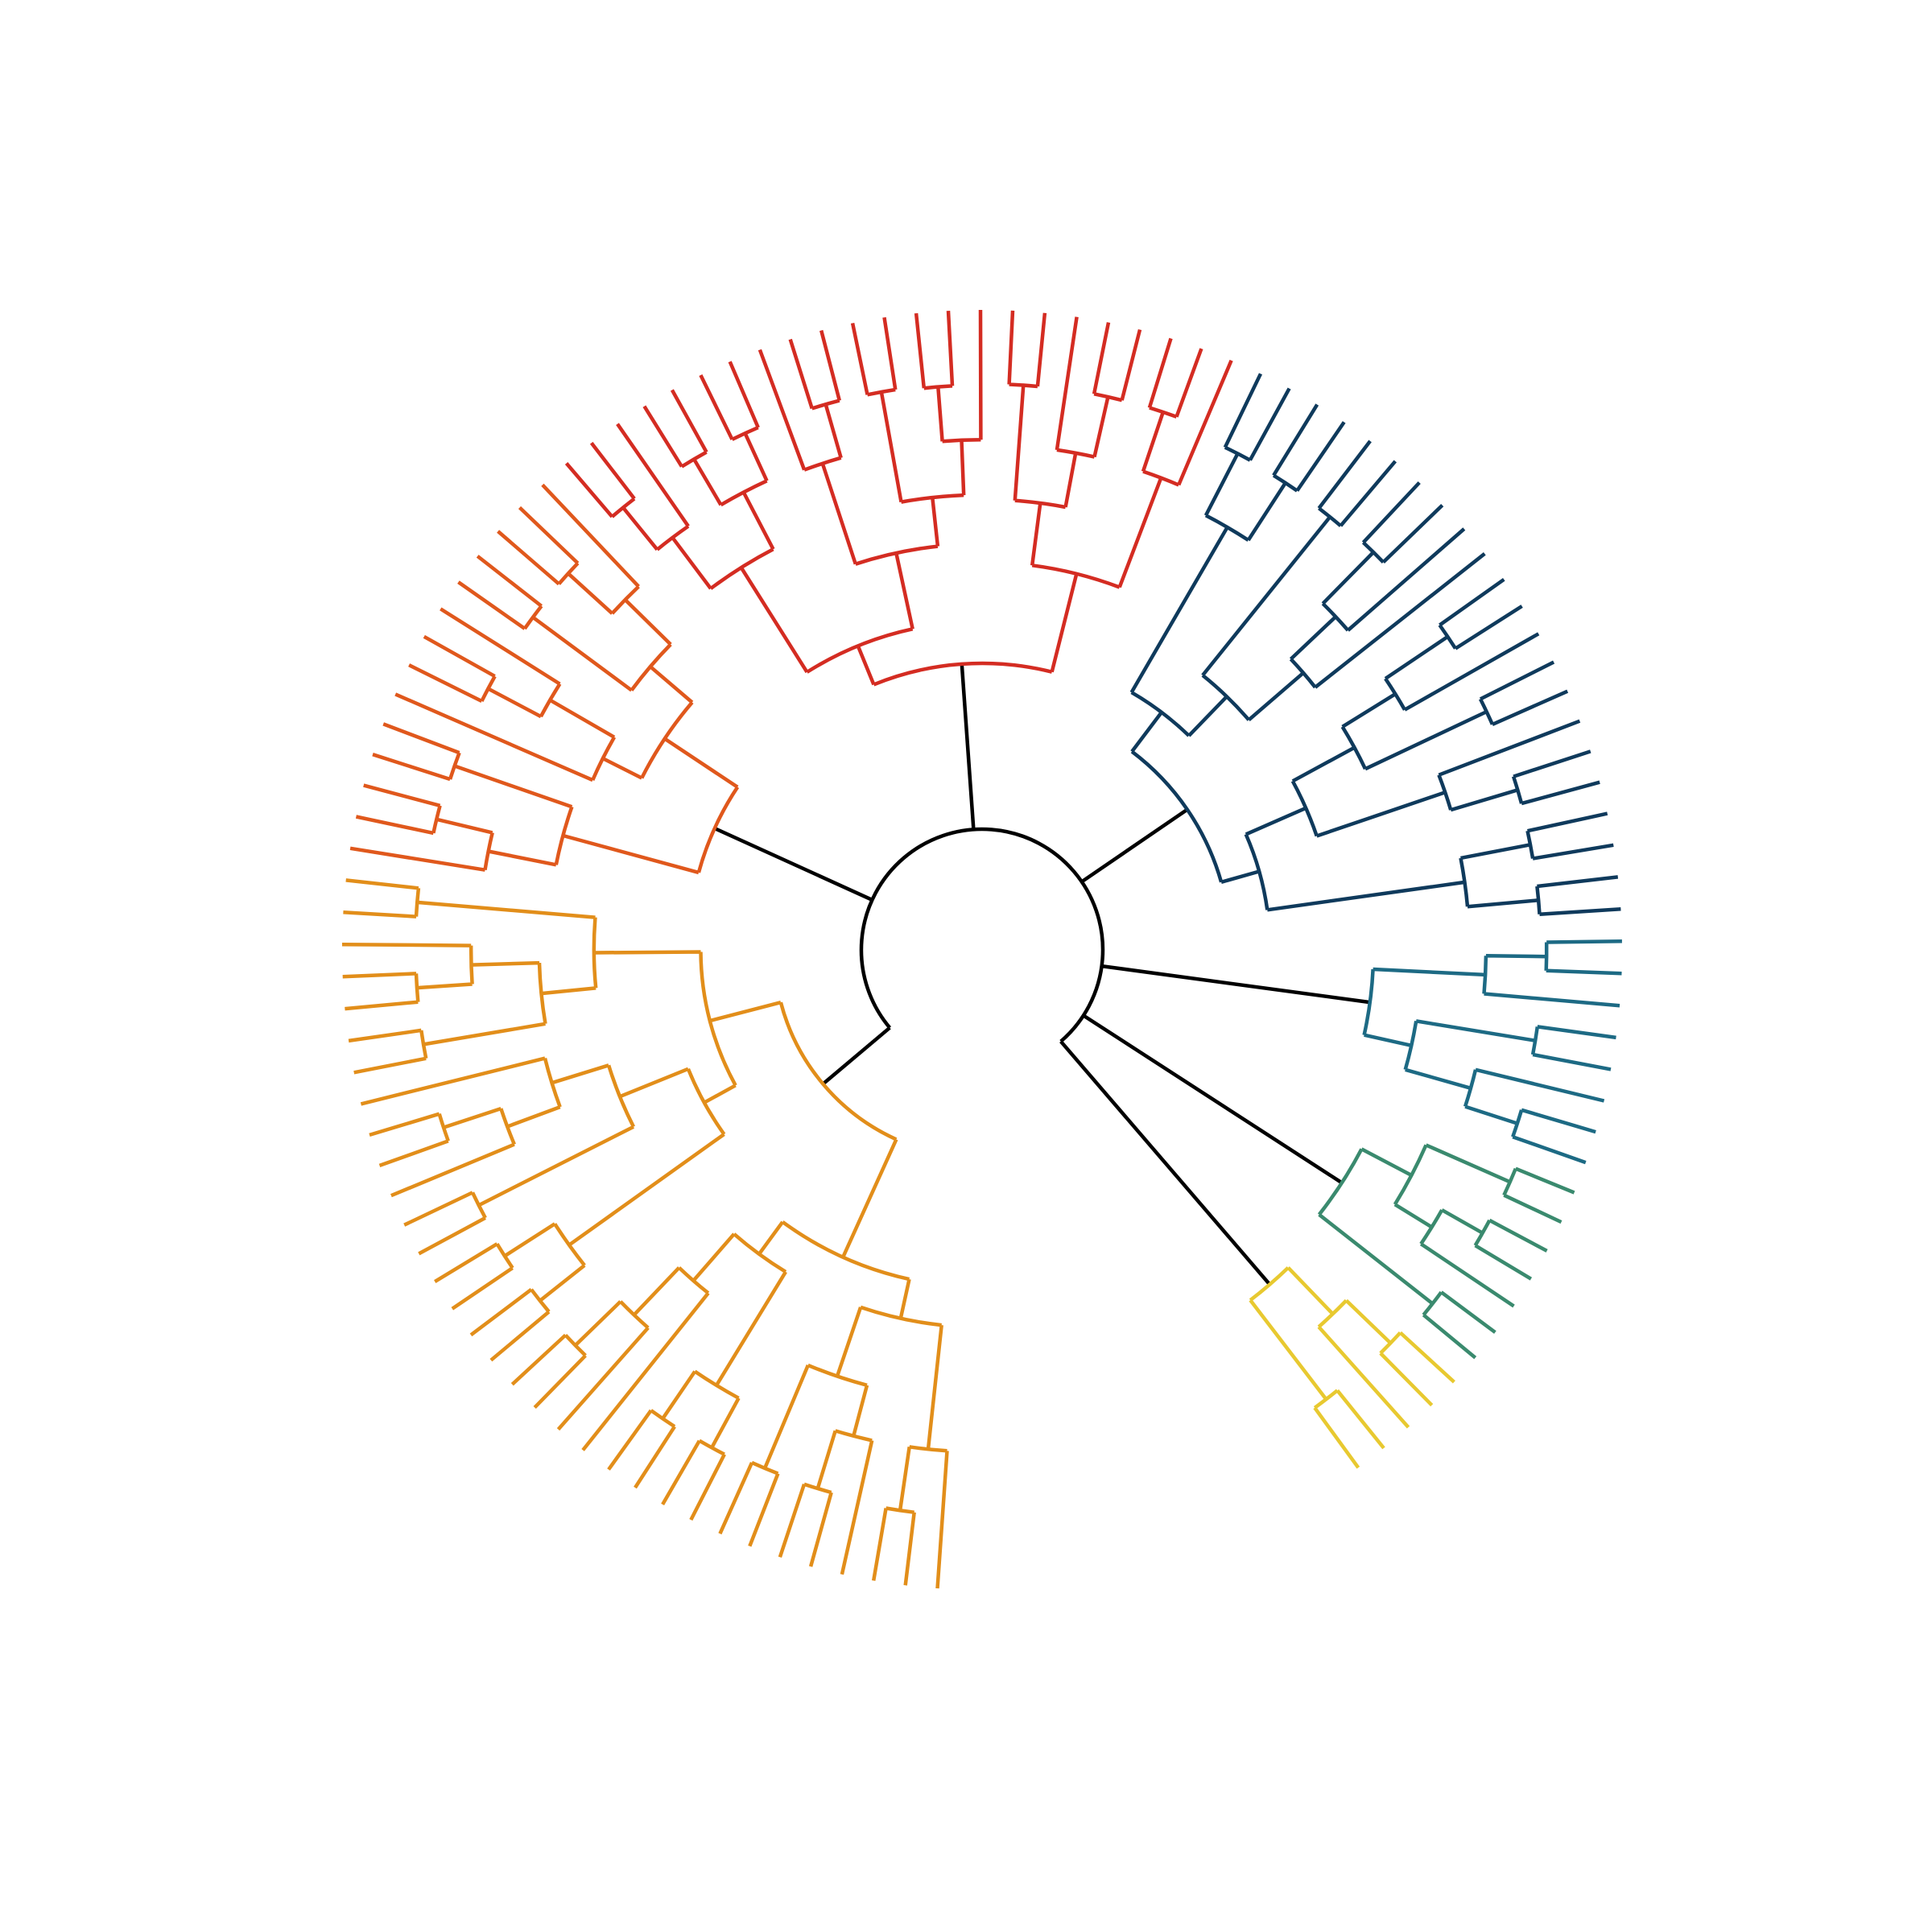 This screenshot has height=1932, width=1932. Describe the element at coordinates (1042, 974) in the screenshot. I see `root-branch` at that location.